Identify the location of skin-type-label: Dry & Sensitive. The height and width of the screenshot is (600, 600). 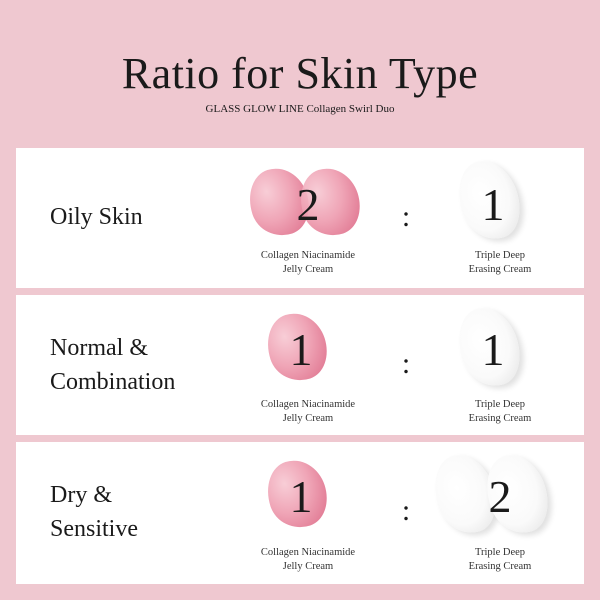
(94, 512).